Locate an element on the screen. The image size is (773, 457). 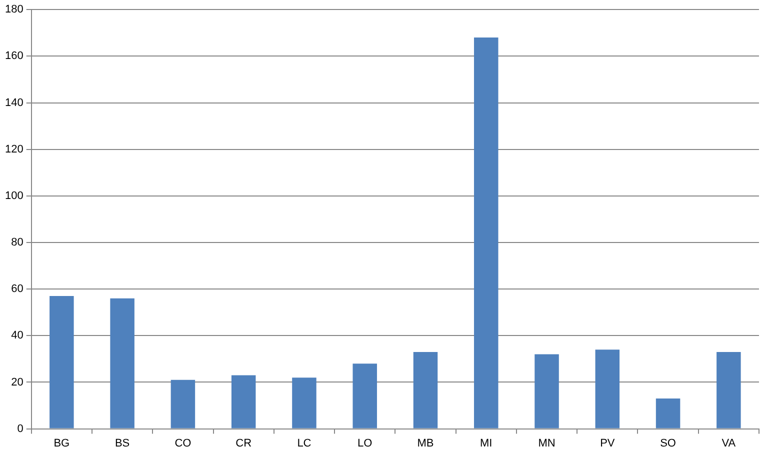
x-tick-label: MI is located at coordinates (486, 443).